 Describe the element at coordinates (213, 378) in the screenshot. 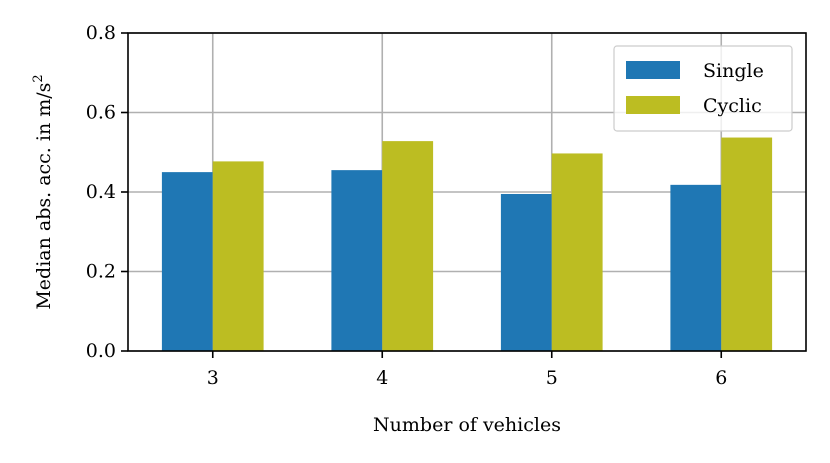

I see `x-tick-label: 3` at that location.